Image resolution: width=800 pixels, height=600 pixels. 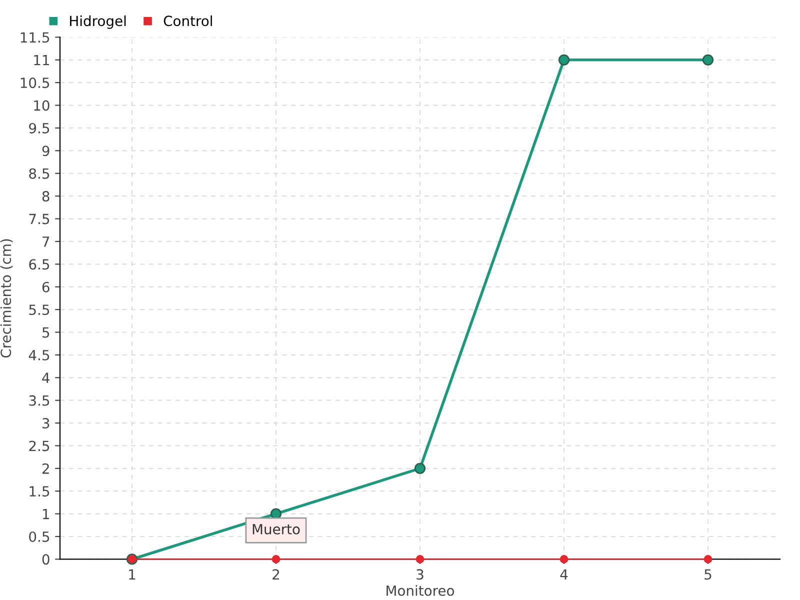 What do you see at coordinates (276, 574) in the screenshot?
I see `x-tick-label: 2` at bounding box center [276, 574].